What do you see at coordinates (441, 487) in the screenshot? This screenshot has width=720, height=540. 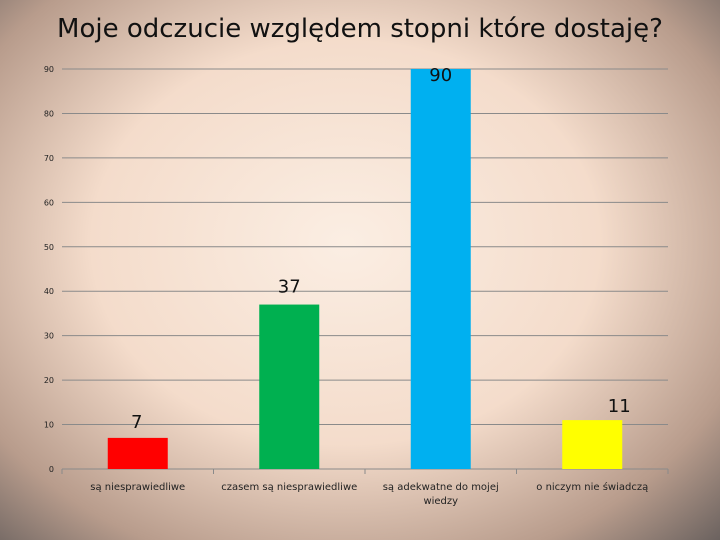 I see `category-label: są adekwatne do mojej` at bounding box center [441, 487].